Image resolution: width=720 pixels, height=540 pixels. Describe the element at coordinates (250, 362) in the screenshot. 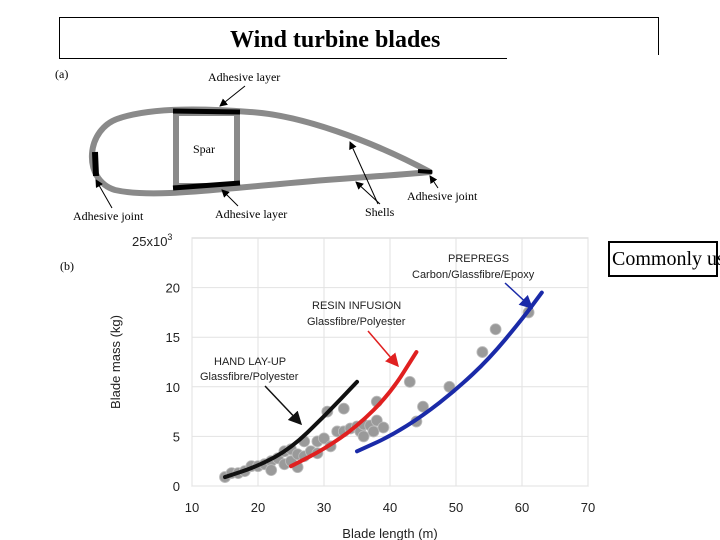

I see `hand-layup-title: HAND LAY-UP` at that location.